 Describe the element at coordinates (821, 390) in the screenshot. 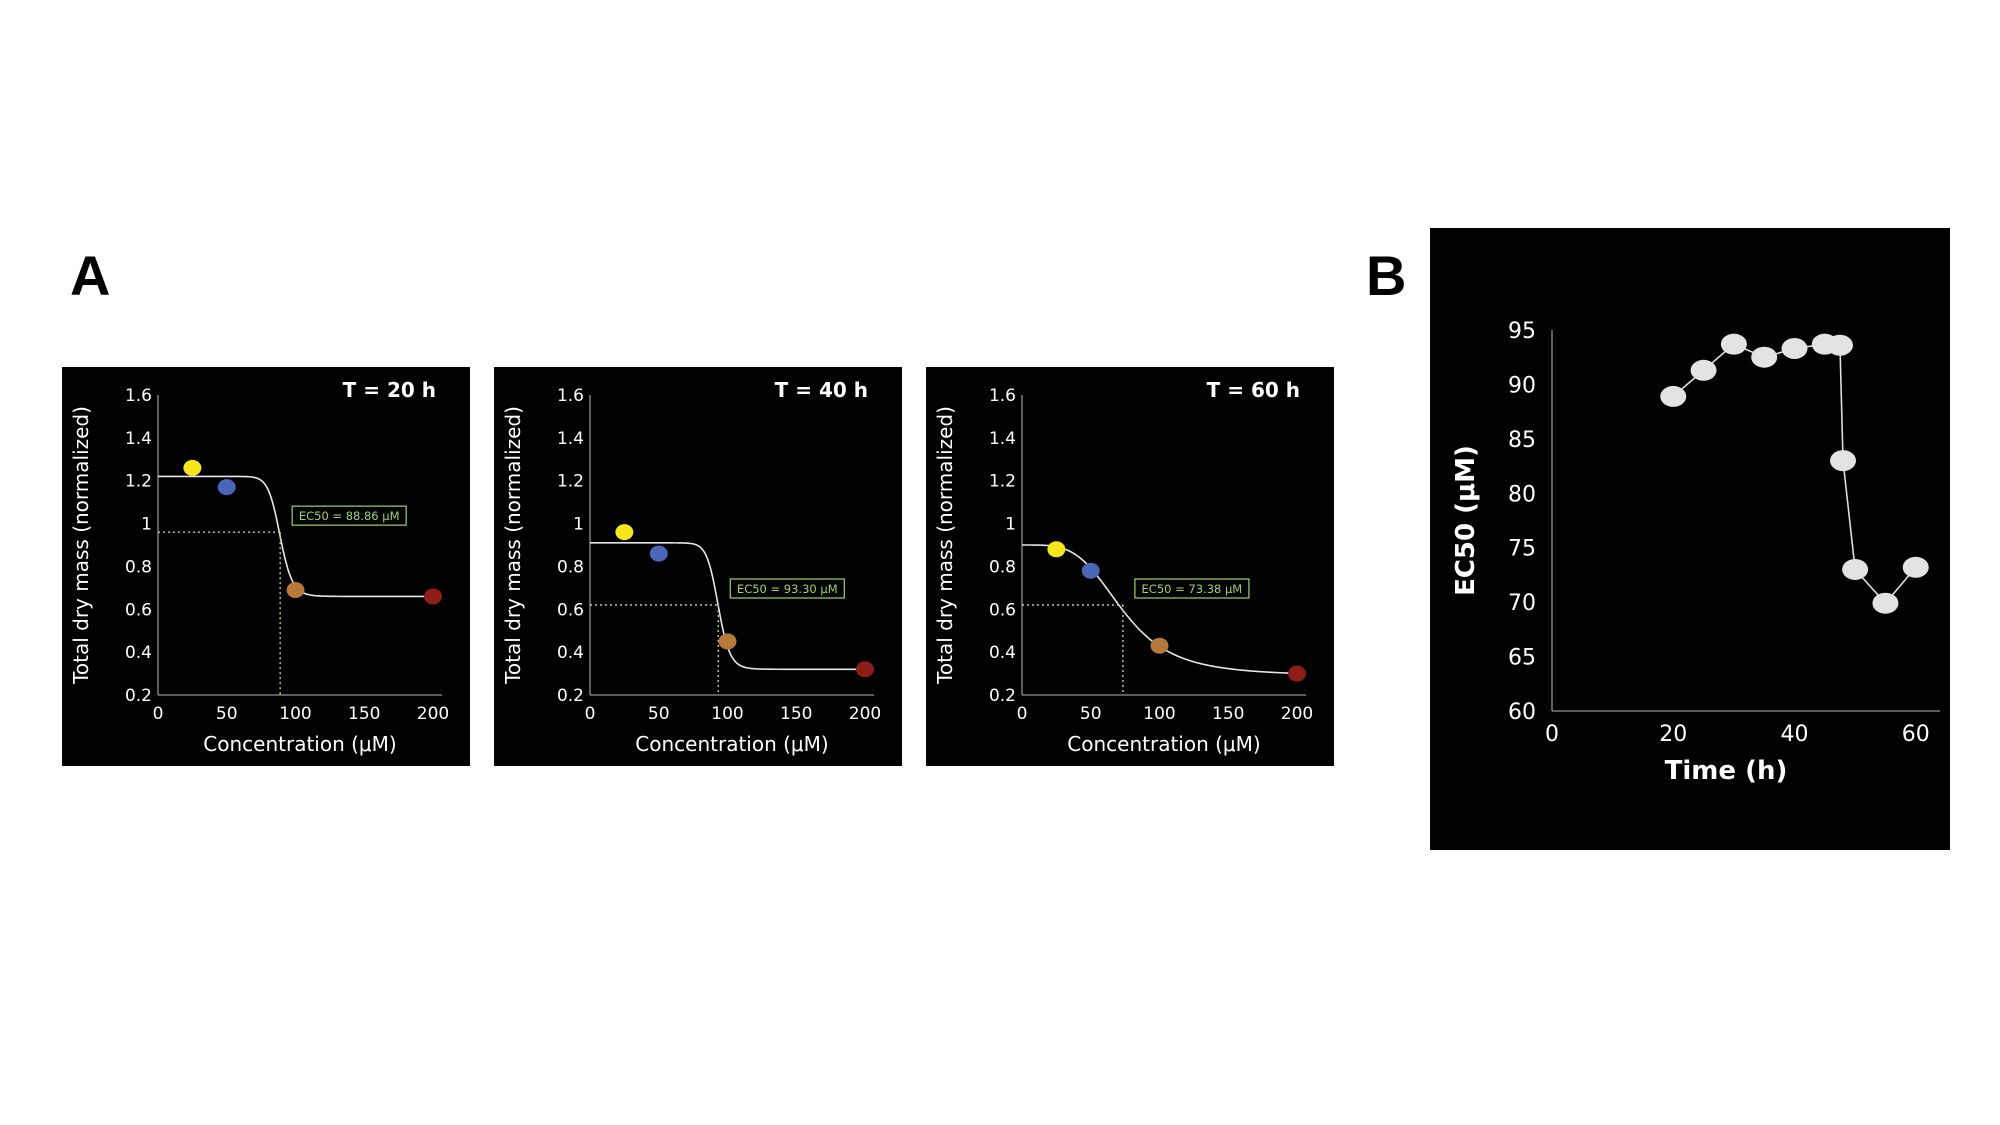

I see `chart-title: T = 40 h` at that location.